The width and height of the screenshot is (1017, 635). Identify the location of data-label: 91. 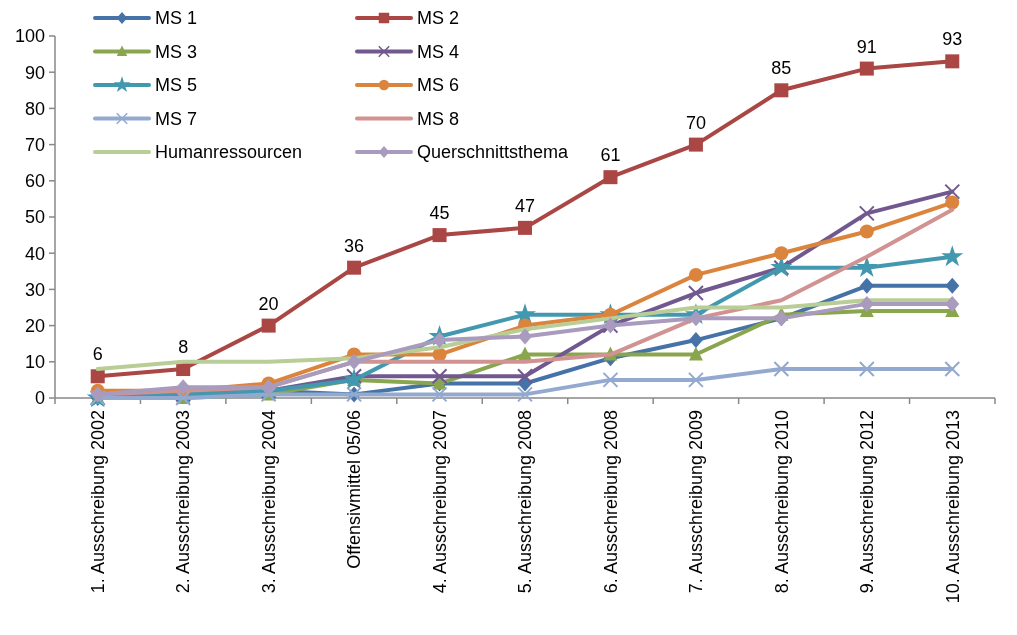
(866, 46).